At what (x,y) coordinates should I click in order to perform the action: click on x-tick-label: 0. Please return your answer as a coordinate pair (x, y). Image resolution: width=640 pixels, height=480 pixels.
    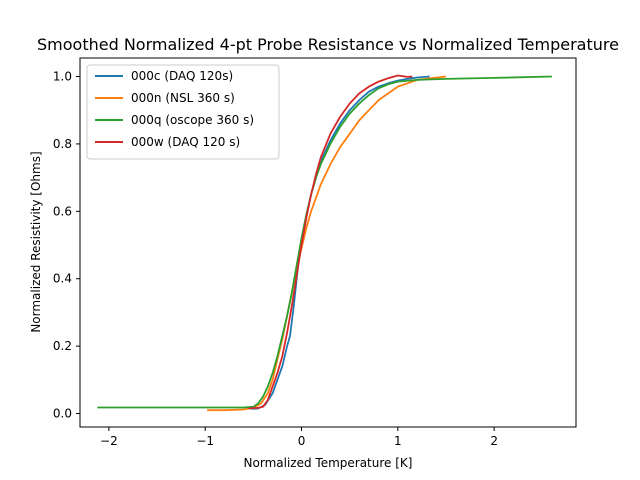
    Looking at the image, I should click on (302, 441).